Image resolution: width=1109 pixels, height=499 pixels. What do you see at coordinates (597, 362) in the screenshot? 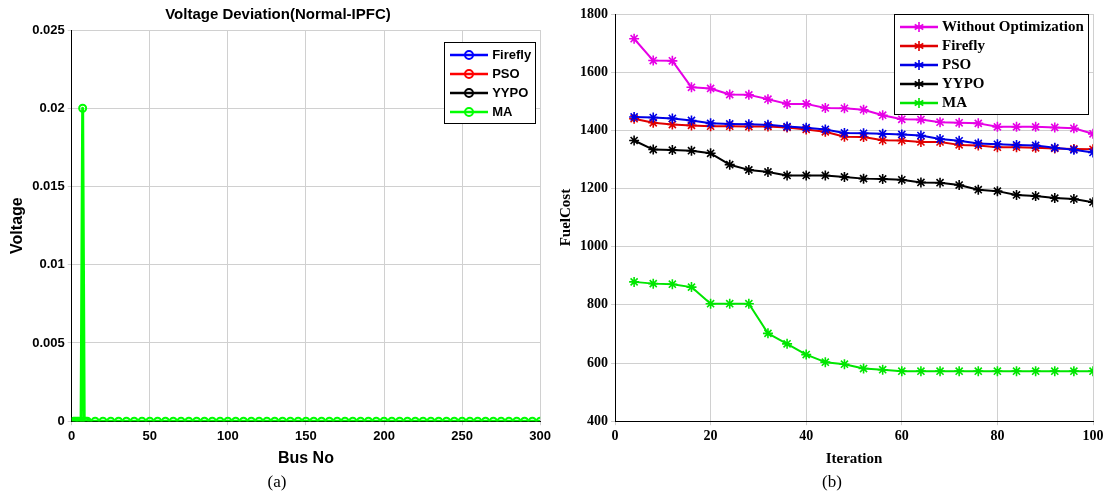
I see `y-tick-label: 600` at bounding box center [597, 362].